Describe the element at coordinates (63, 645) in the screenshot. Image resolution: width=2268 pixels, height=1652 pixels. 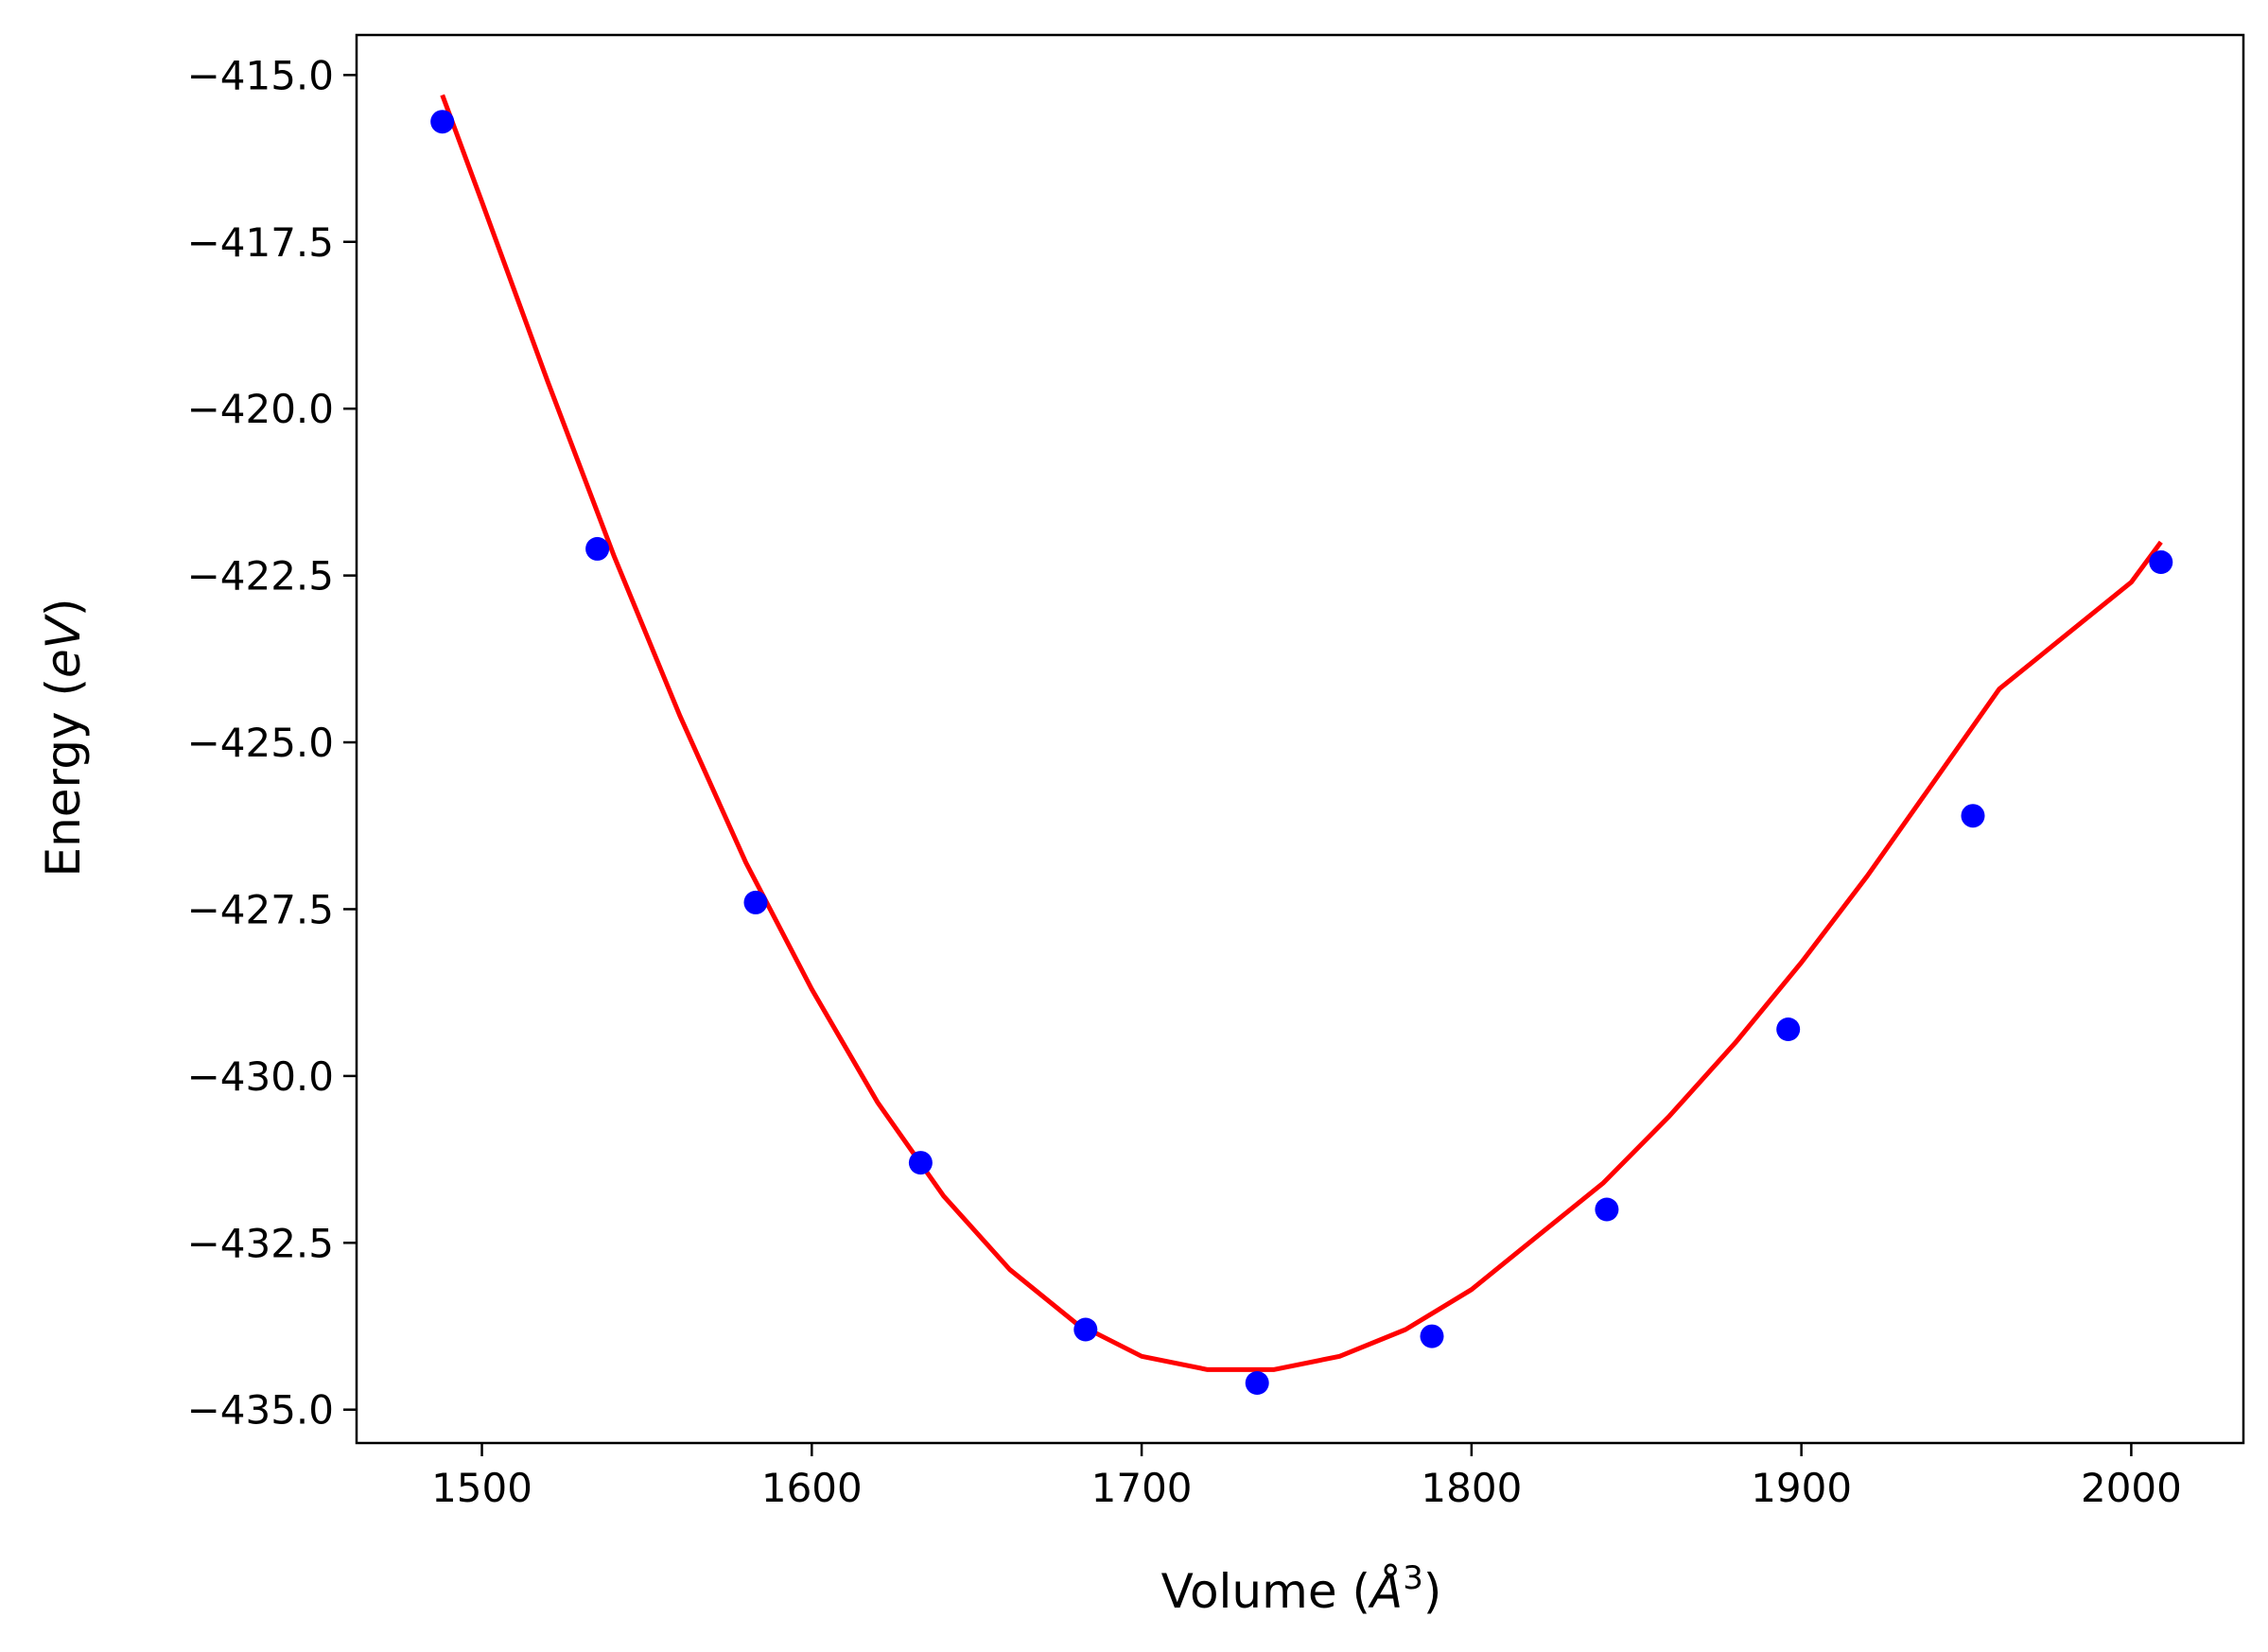
I see `y-axis-label-unit: eV` at that location.